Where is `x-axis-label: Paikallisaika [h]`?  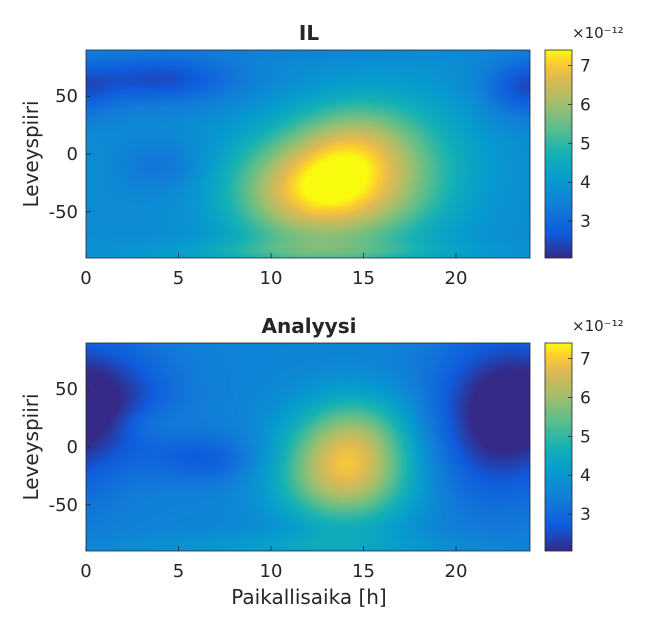 x-axis-label: Paikallisaika [h] is located at coordinates (309, 597).